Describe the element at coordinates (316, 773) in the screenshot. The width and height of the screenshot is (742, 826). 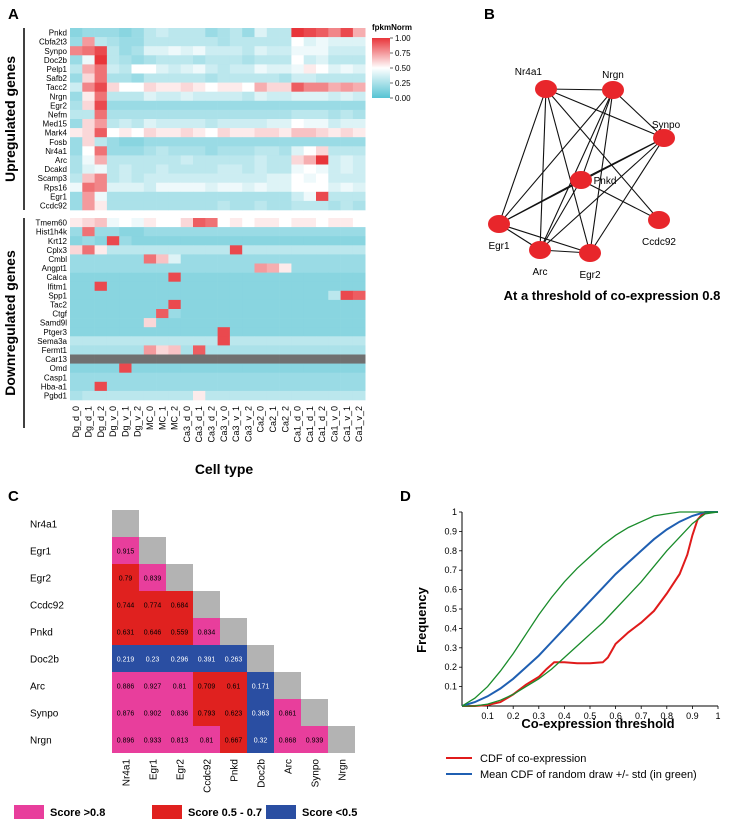
I see `matrix-column-label: Synpo` at that location.